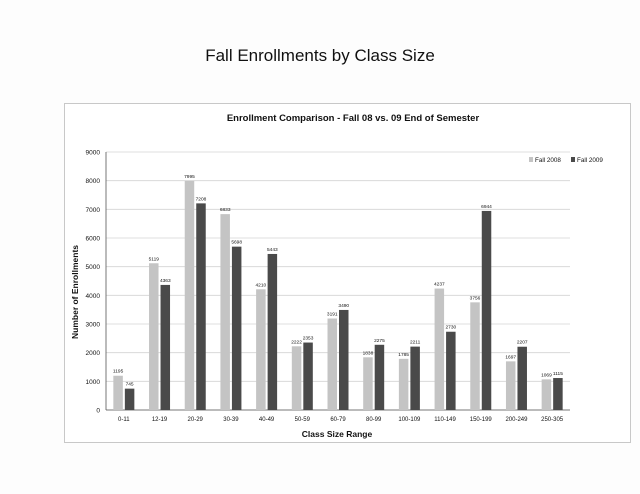 This screenshot has width=640, height=494. Describe the element at coordinates (267, 420) in the screenshot. I see `x-tick-label: 40-49` at that location.